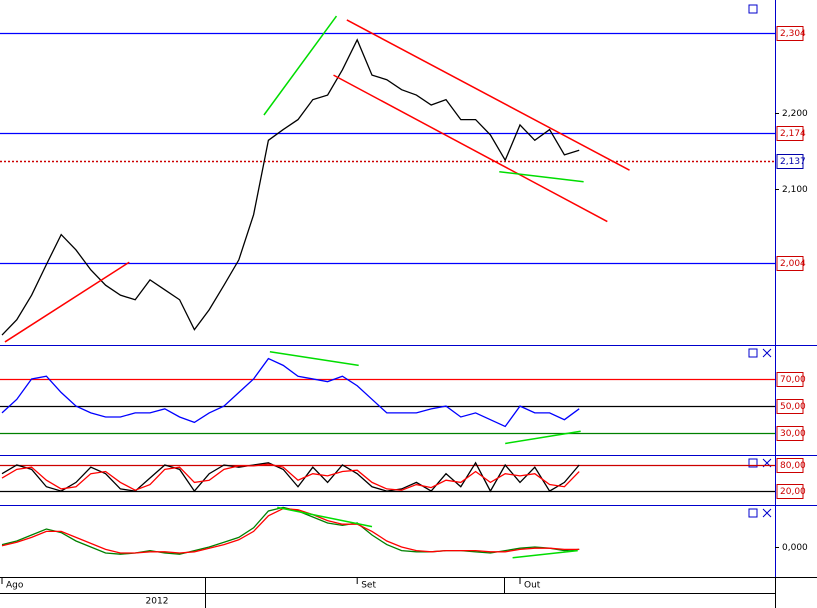 This screenshot has width=817, height=608. I want to click on y-tick-label: 2,100, so click(795, 190).